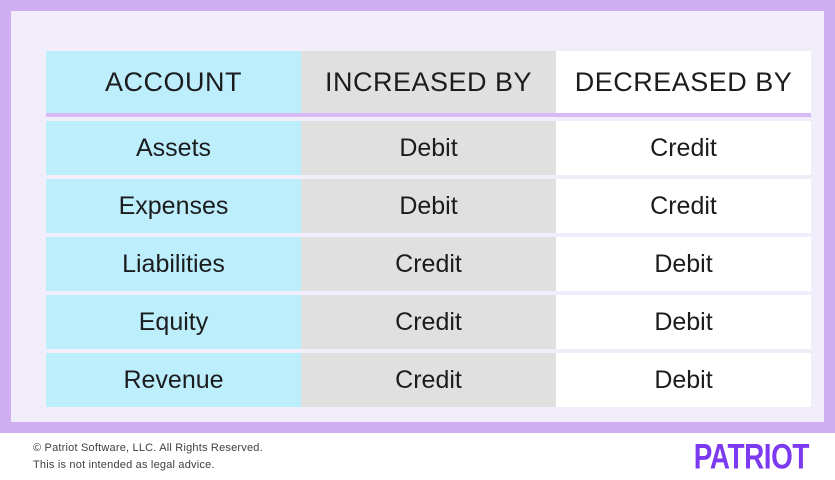 This screenshot has height=480, width=835. I want to click on cell-account: Assets, so click(173, 148).